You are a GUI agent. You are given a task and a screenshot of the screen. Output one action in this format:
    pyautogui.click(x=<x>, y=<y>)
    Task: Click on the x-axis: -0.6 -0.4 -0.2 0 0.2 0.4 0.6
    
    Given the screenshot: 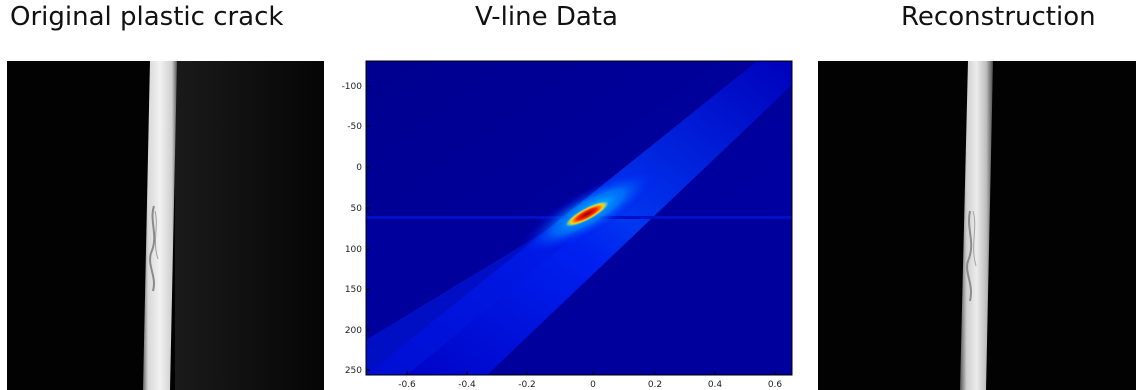 What is the action you would take?
    pyautogui.click(x=590, y=380)
    